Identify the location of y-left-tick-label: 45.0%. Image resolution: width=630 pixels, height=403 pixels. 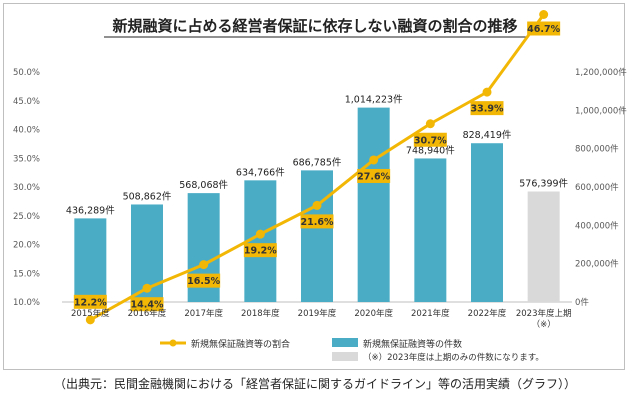
(26, 102).